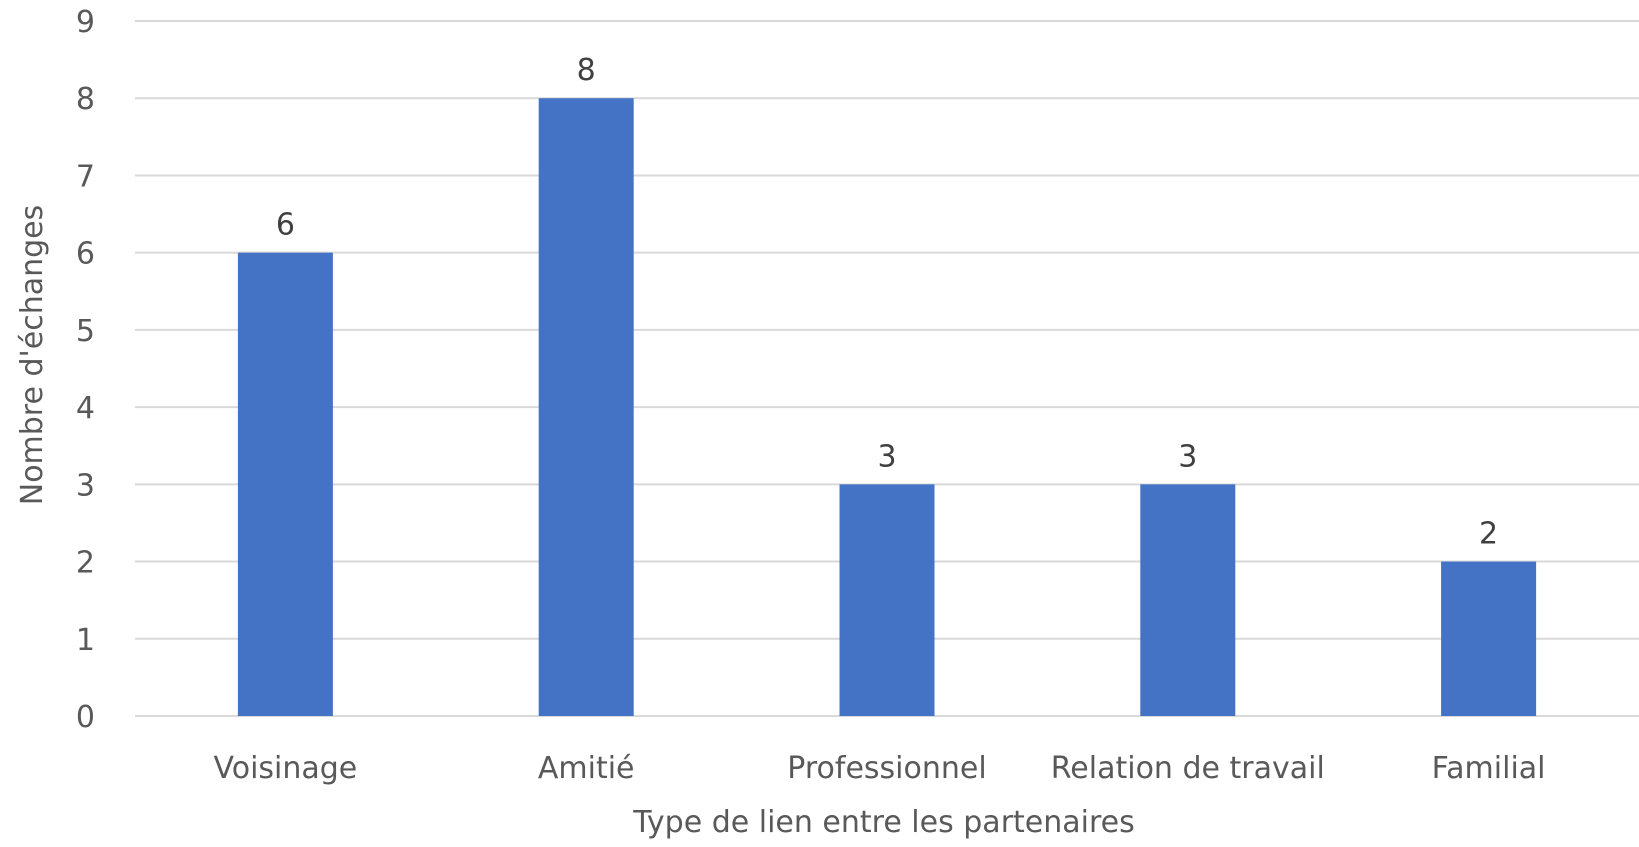 The width and height of the screenshot is (1639, 847). I want to click on y-tick-label: 7, so click(85, 176).